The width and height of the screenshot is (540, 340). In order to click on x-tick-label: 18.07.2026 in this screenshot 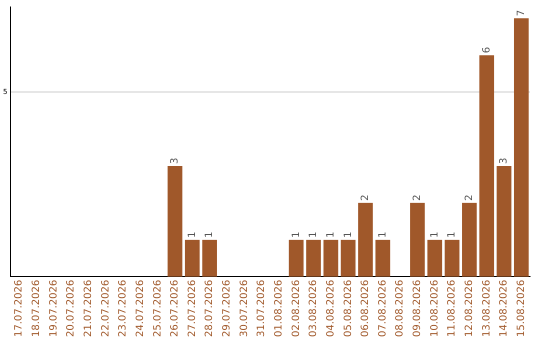, I will do `click(36, 309)`.